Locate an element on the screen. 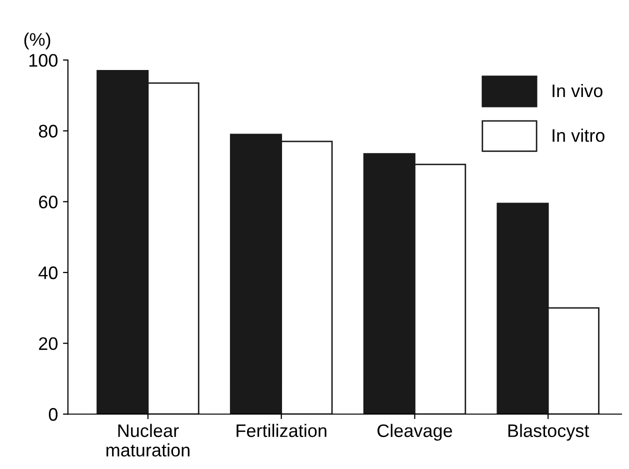 The image size is (629, 469). x-tick-label: Blastocyst is located at coordinates (549, 432).